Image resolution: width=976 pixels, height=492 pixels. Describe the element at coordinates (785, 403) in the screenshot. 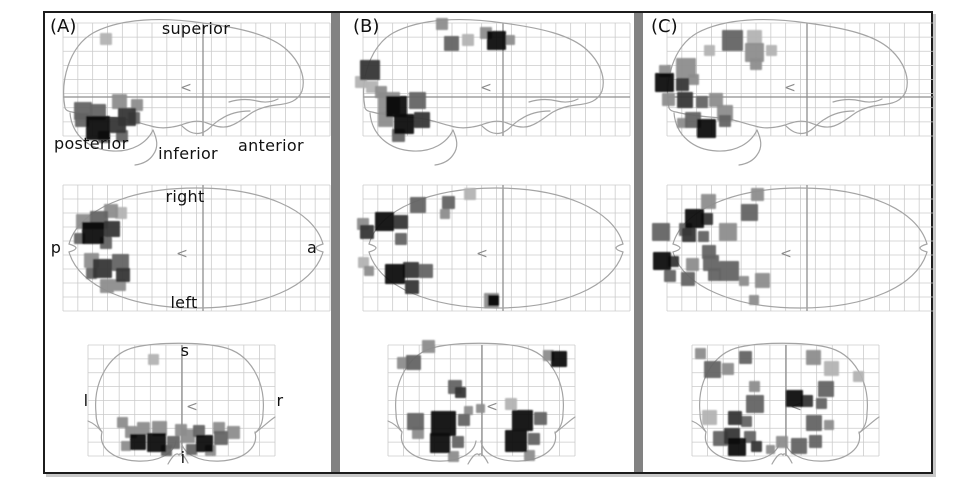

I see `panel-c-coronal-view: <` at that location.